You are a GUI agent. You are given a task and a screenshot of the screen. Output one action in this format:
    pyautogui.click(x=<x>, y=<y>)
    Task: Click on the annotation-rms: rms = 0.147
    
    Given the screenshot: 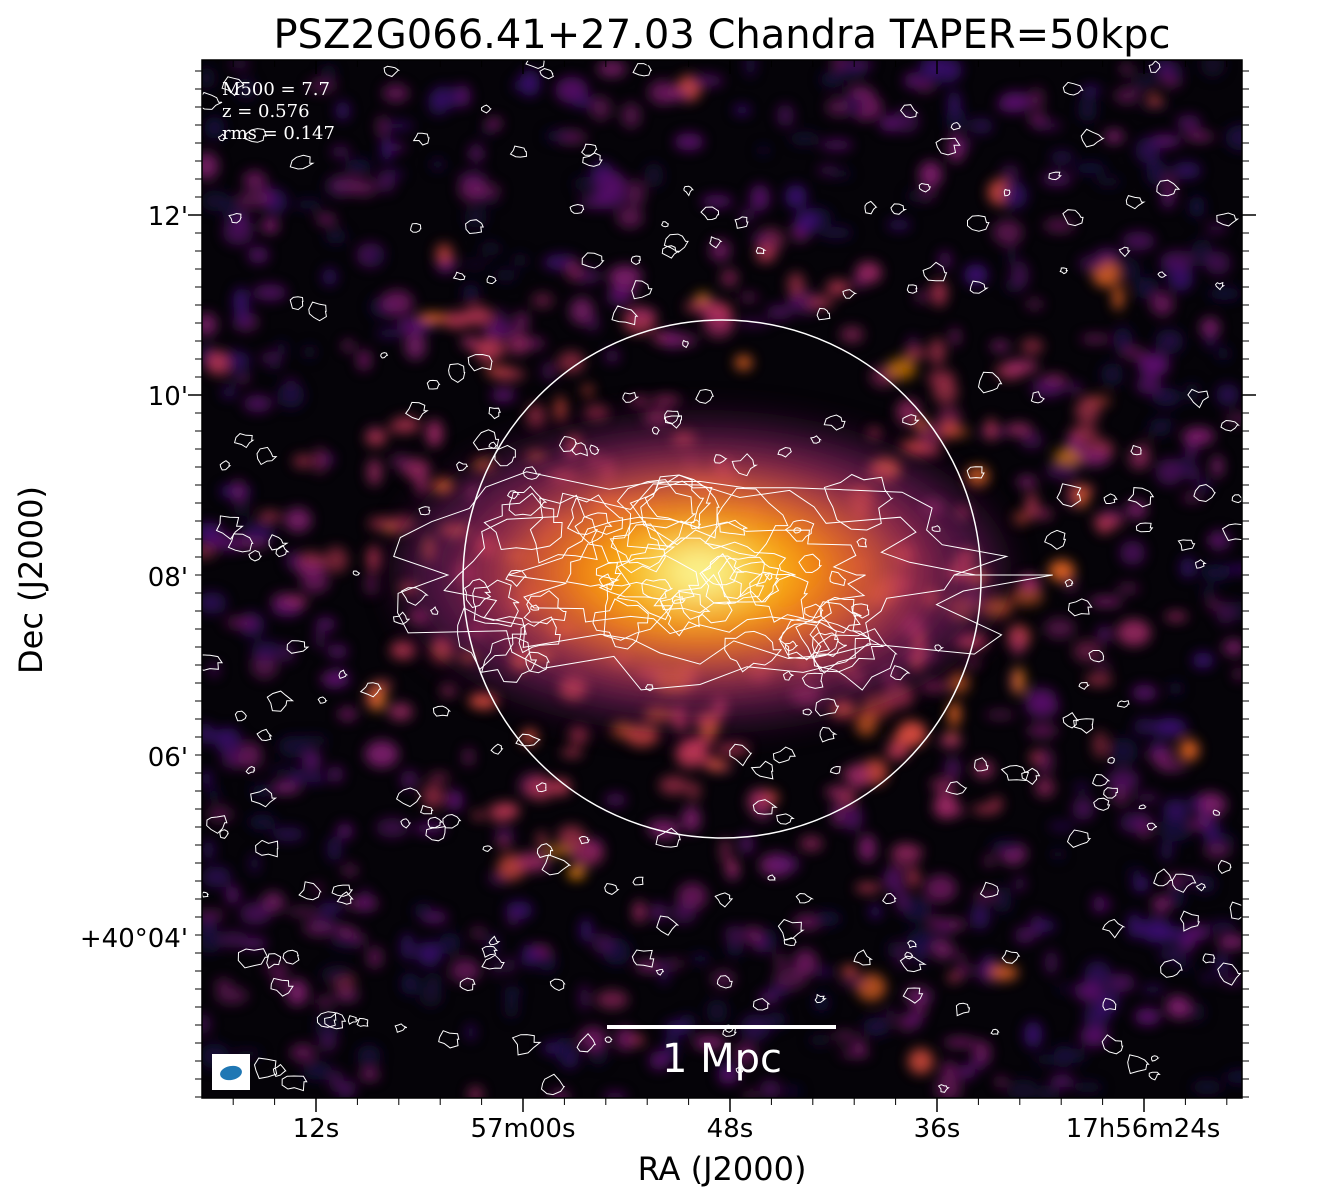 What is the action you would take?
    pyautogui.click(x=278, y=133)
    